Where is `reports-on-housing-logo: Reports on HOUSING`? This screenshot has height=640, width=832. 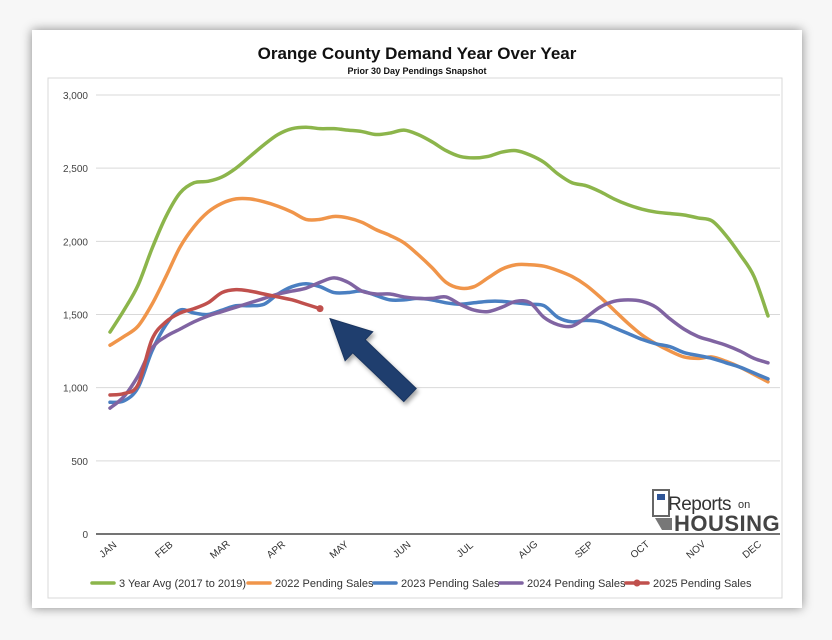 reports-on-housing-logo: Reports on HOUSING is located at coordinates (716, 512).